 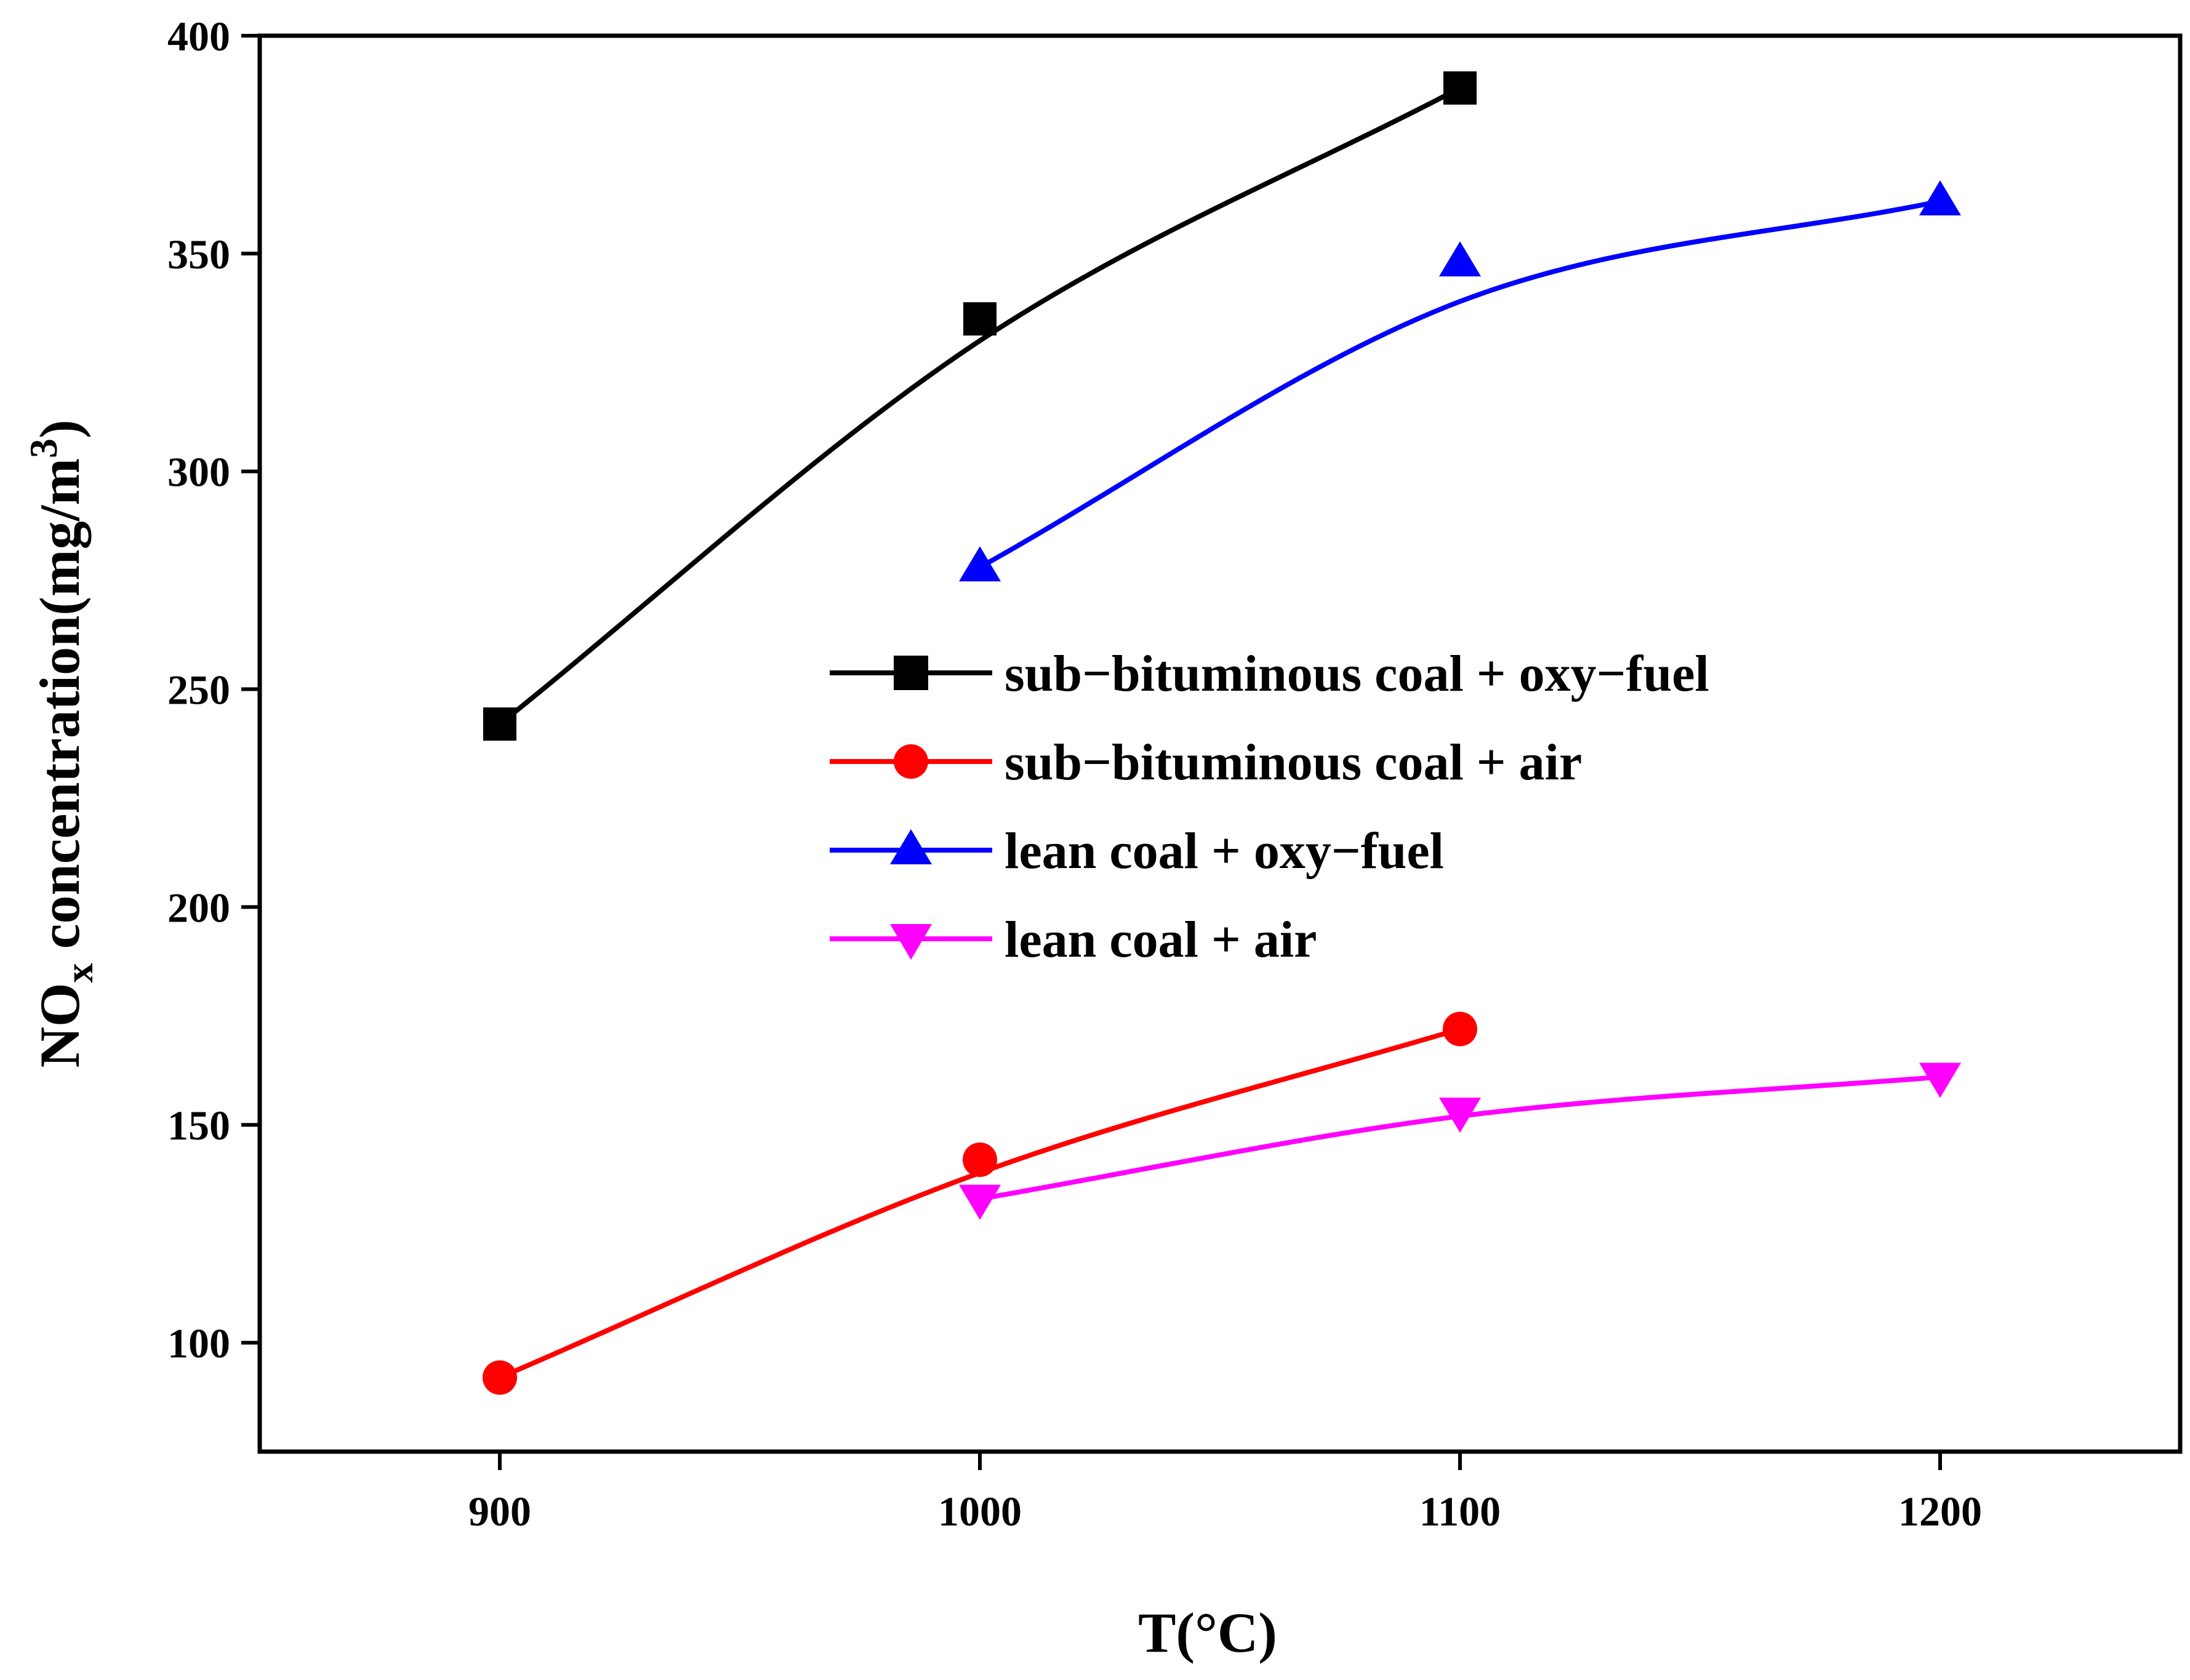 I want to click on legend-item: lean coal + oxy−fuel, so click(x=1137, y=851).